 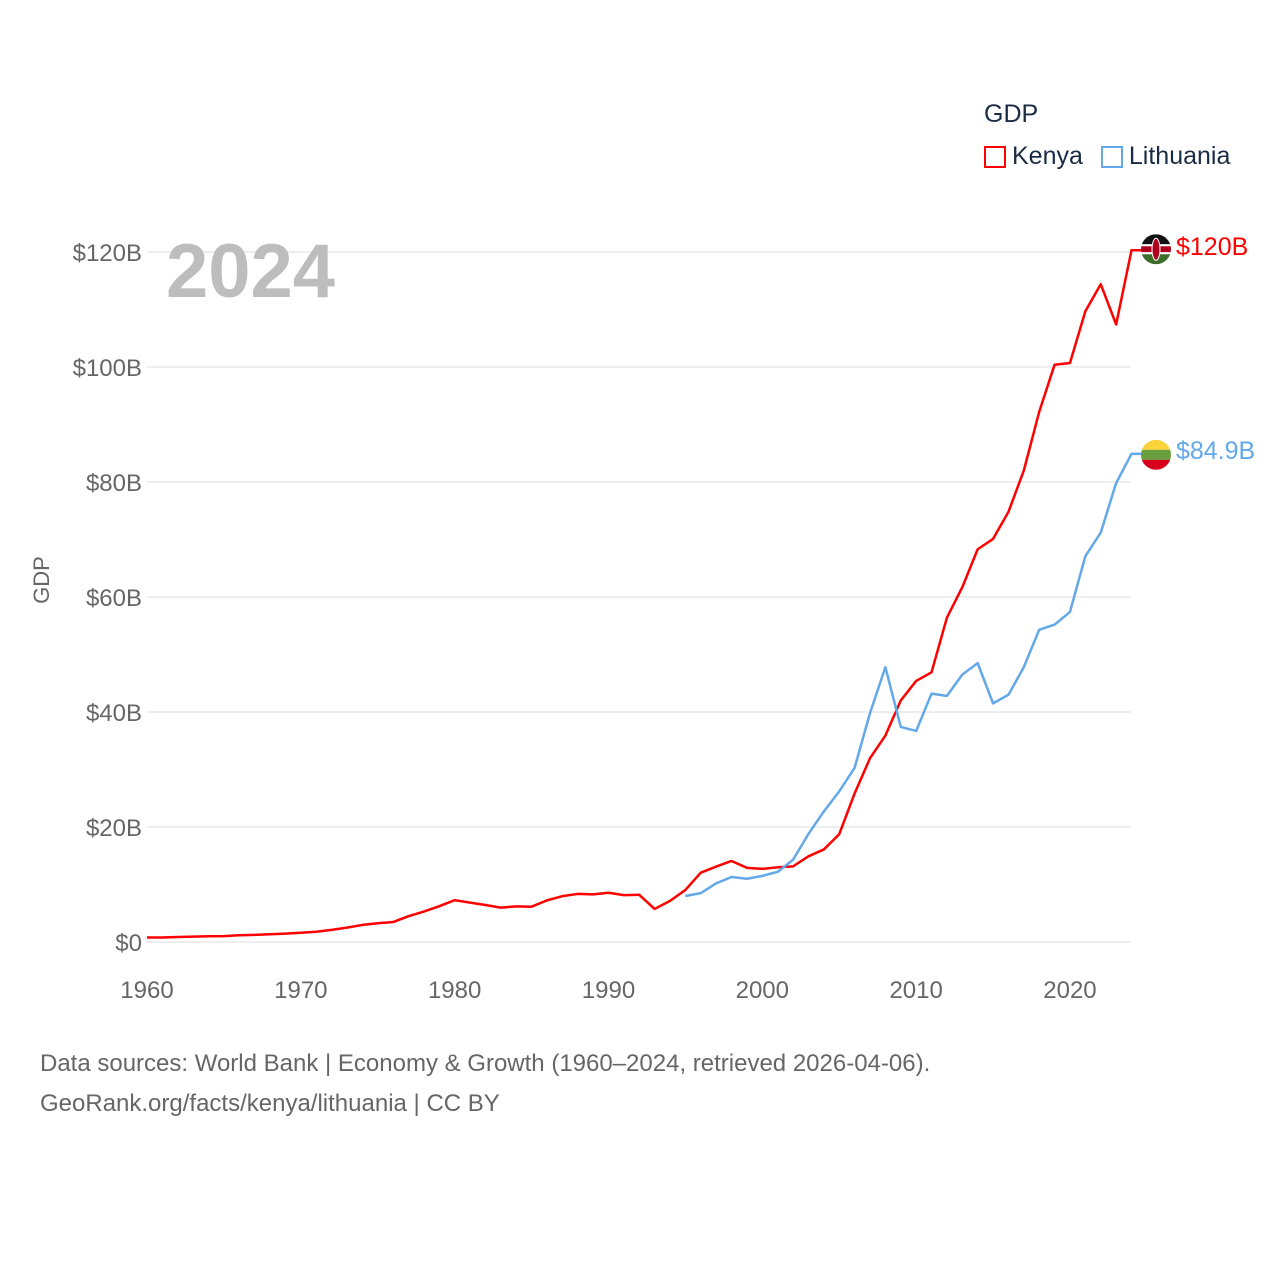 I want to click on legend-label-kenya: Kenya, so click(x=1047, y=156).